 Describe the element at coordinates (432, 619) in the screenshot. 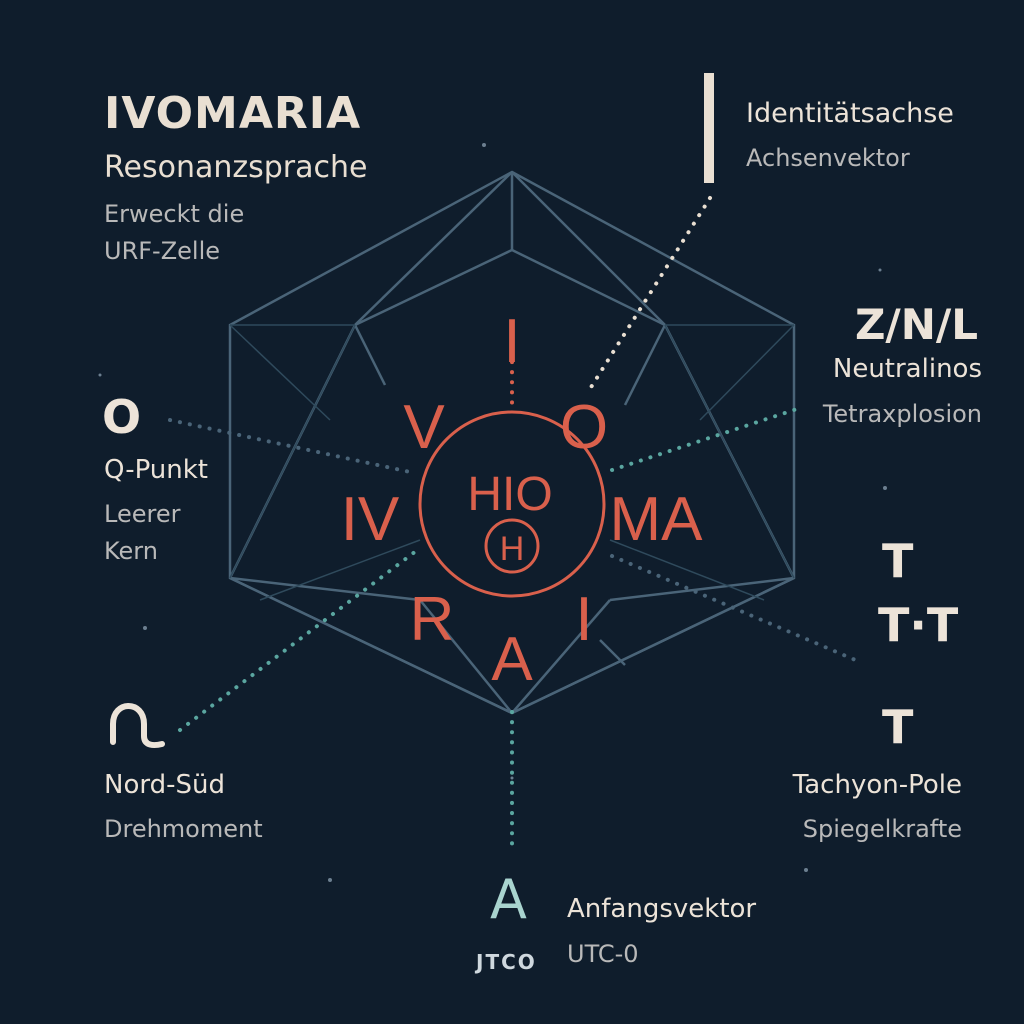

I see `center-letter-r: R` at that location.